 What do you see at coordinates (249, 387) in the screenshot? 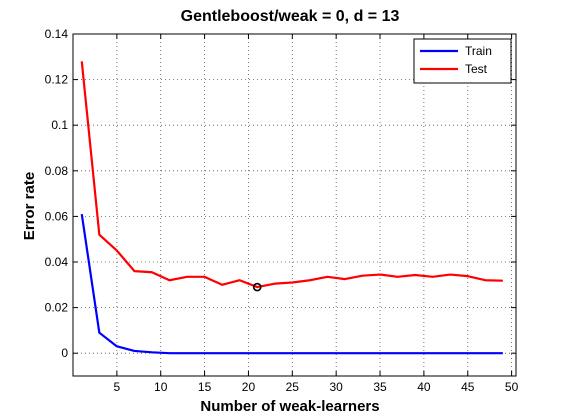
I see `x-tick-label: 20` at bounding box center [249, 387].